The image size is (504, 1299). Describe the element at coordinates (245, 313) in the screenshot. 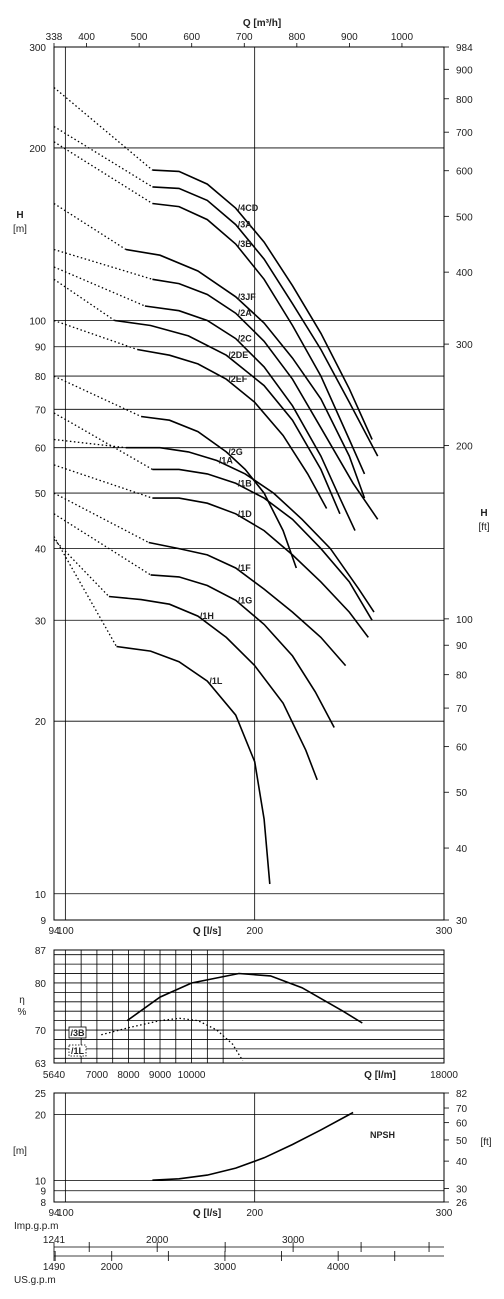

I see `curve-label: /2A` at that location.